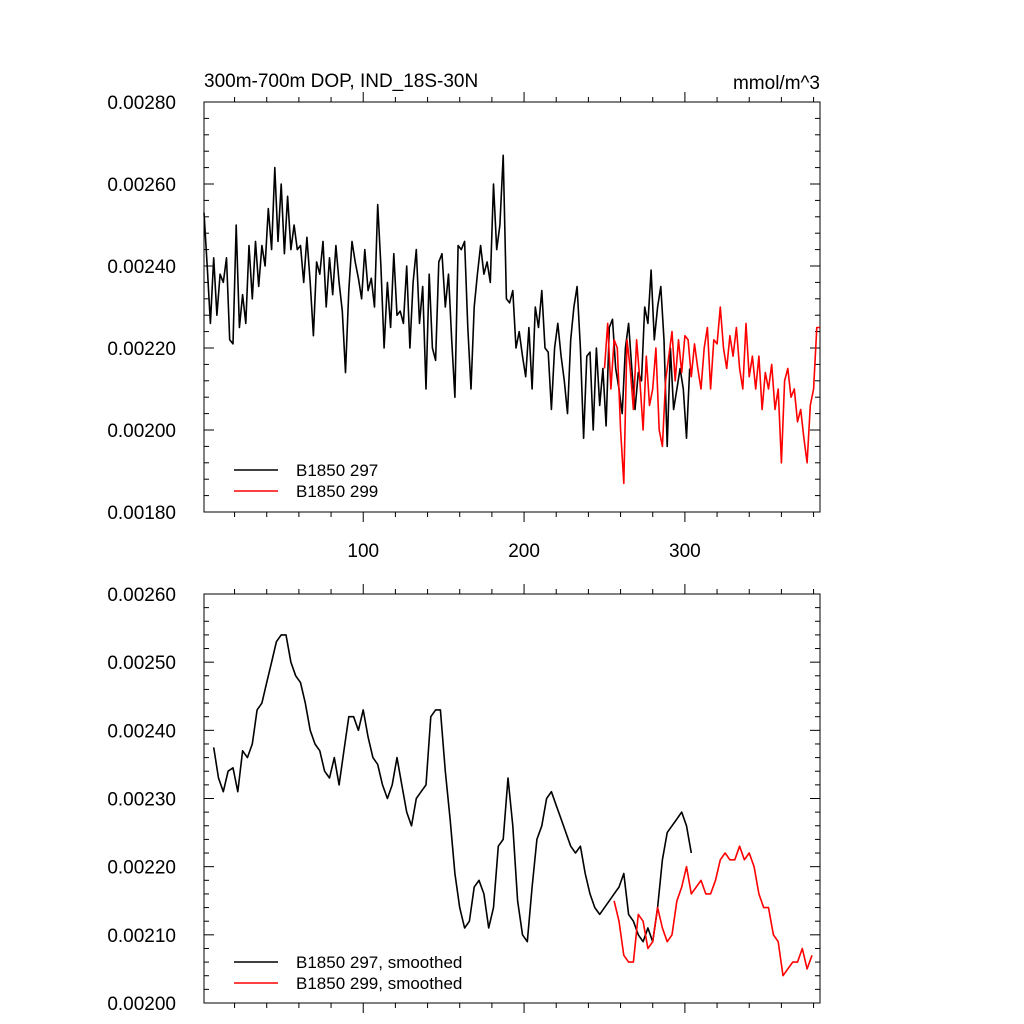  What do you see at coordinates (337, 491) in the screenshot?
I see `p0-legend-label-1: B1850 299` at bounding box center [337, 491].